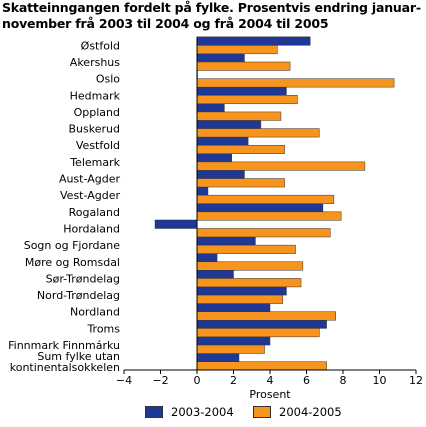 This screenshot has width=426, height=427. What do you see at coordinates (270, 380) in the screenshot?
I see `x-tick-label-4: 4` at bounding box center [270, 380].